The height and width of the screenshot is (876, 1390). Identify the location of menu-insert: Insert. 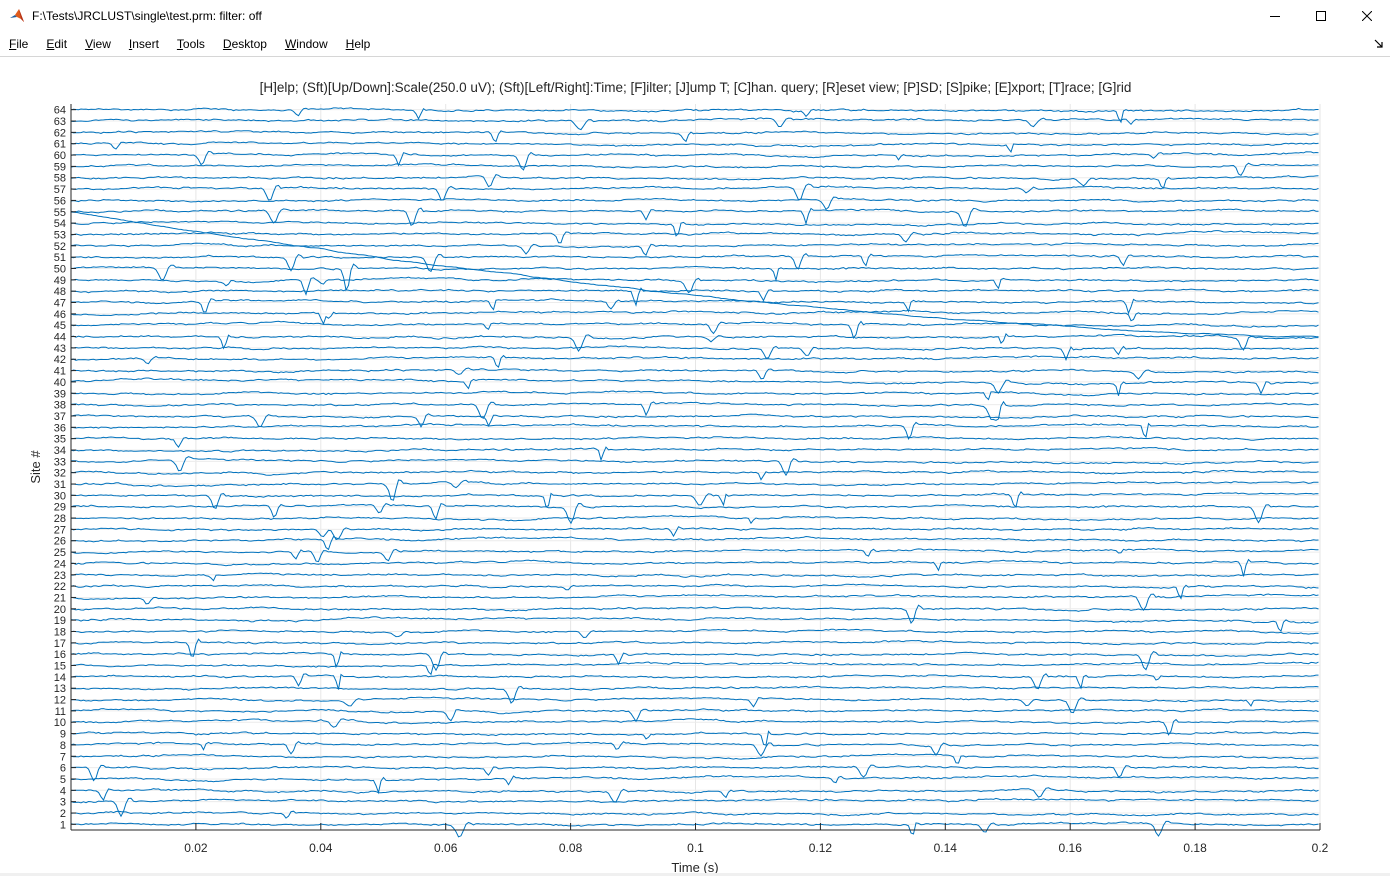
(144, 44).